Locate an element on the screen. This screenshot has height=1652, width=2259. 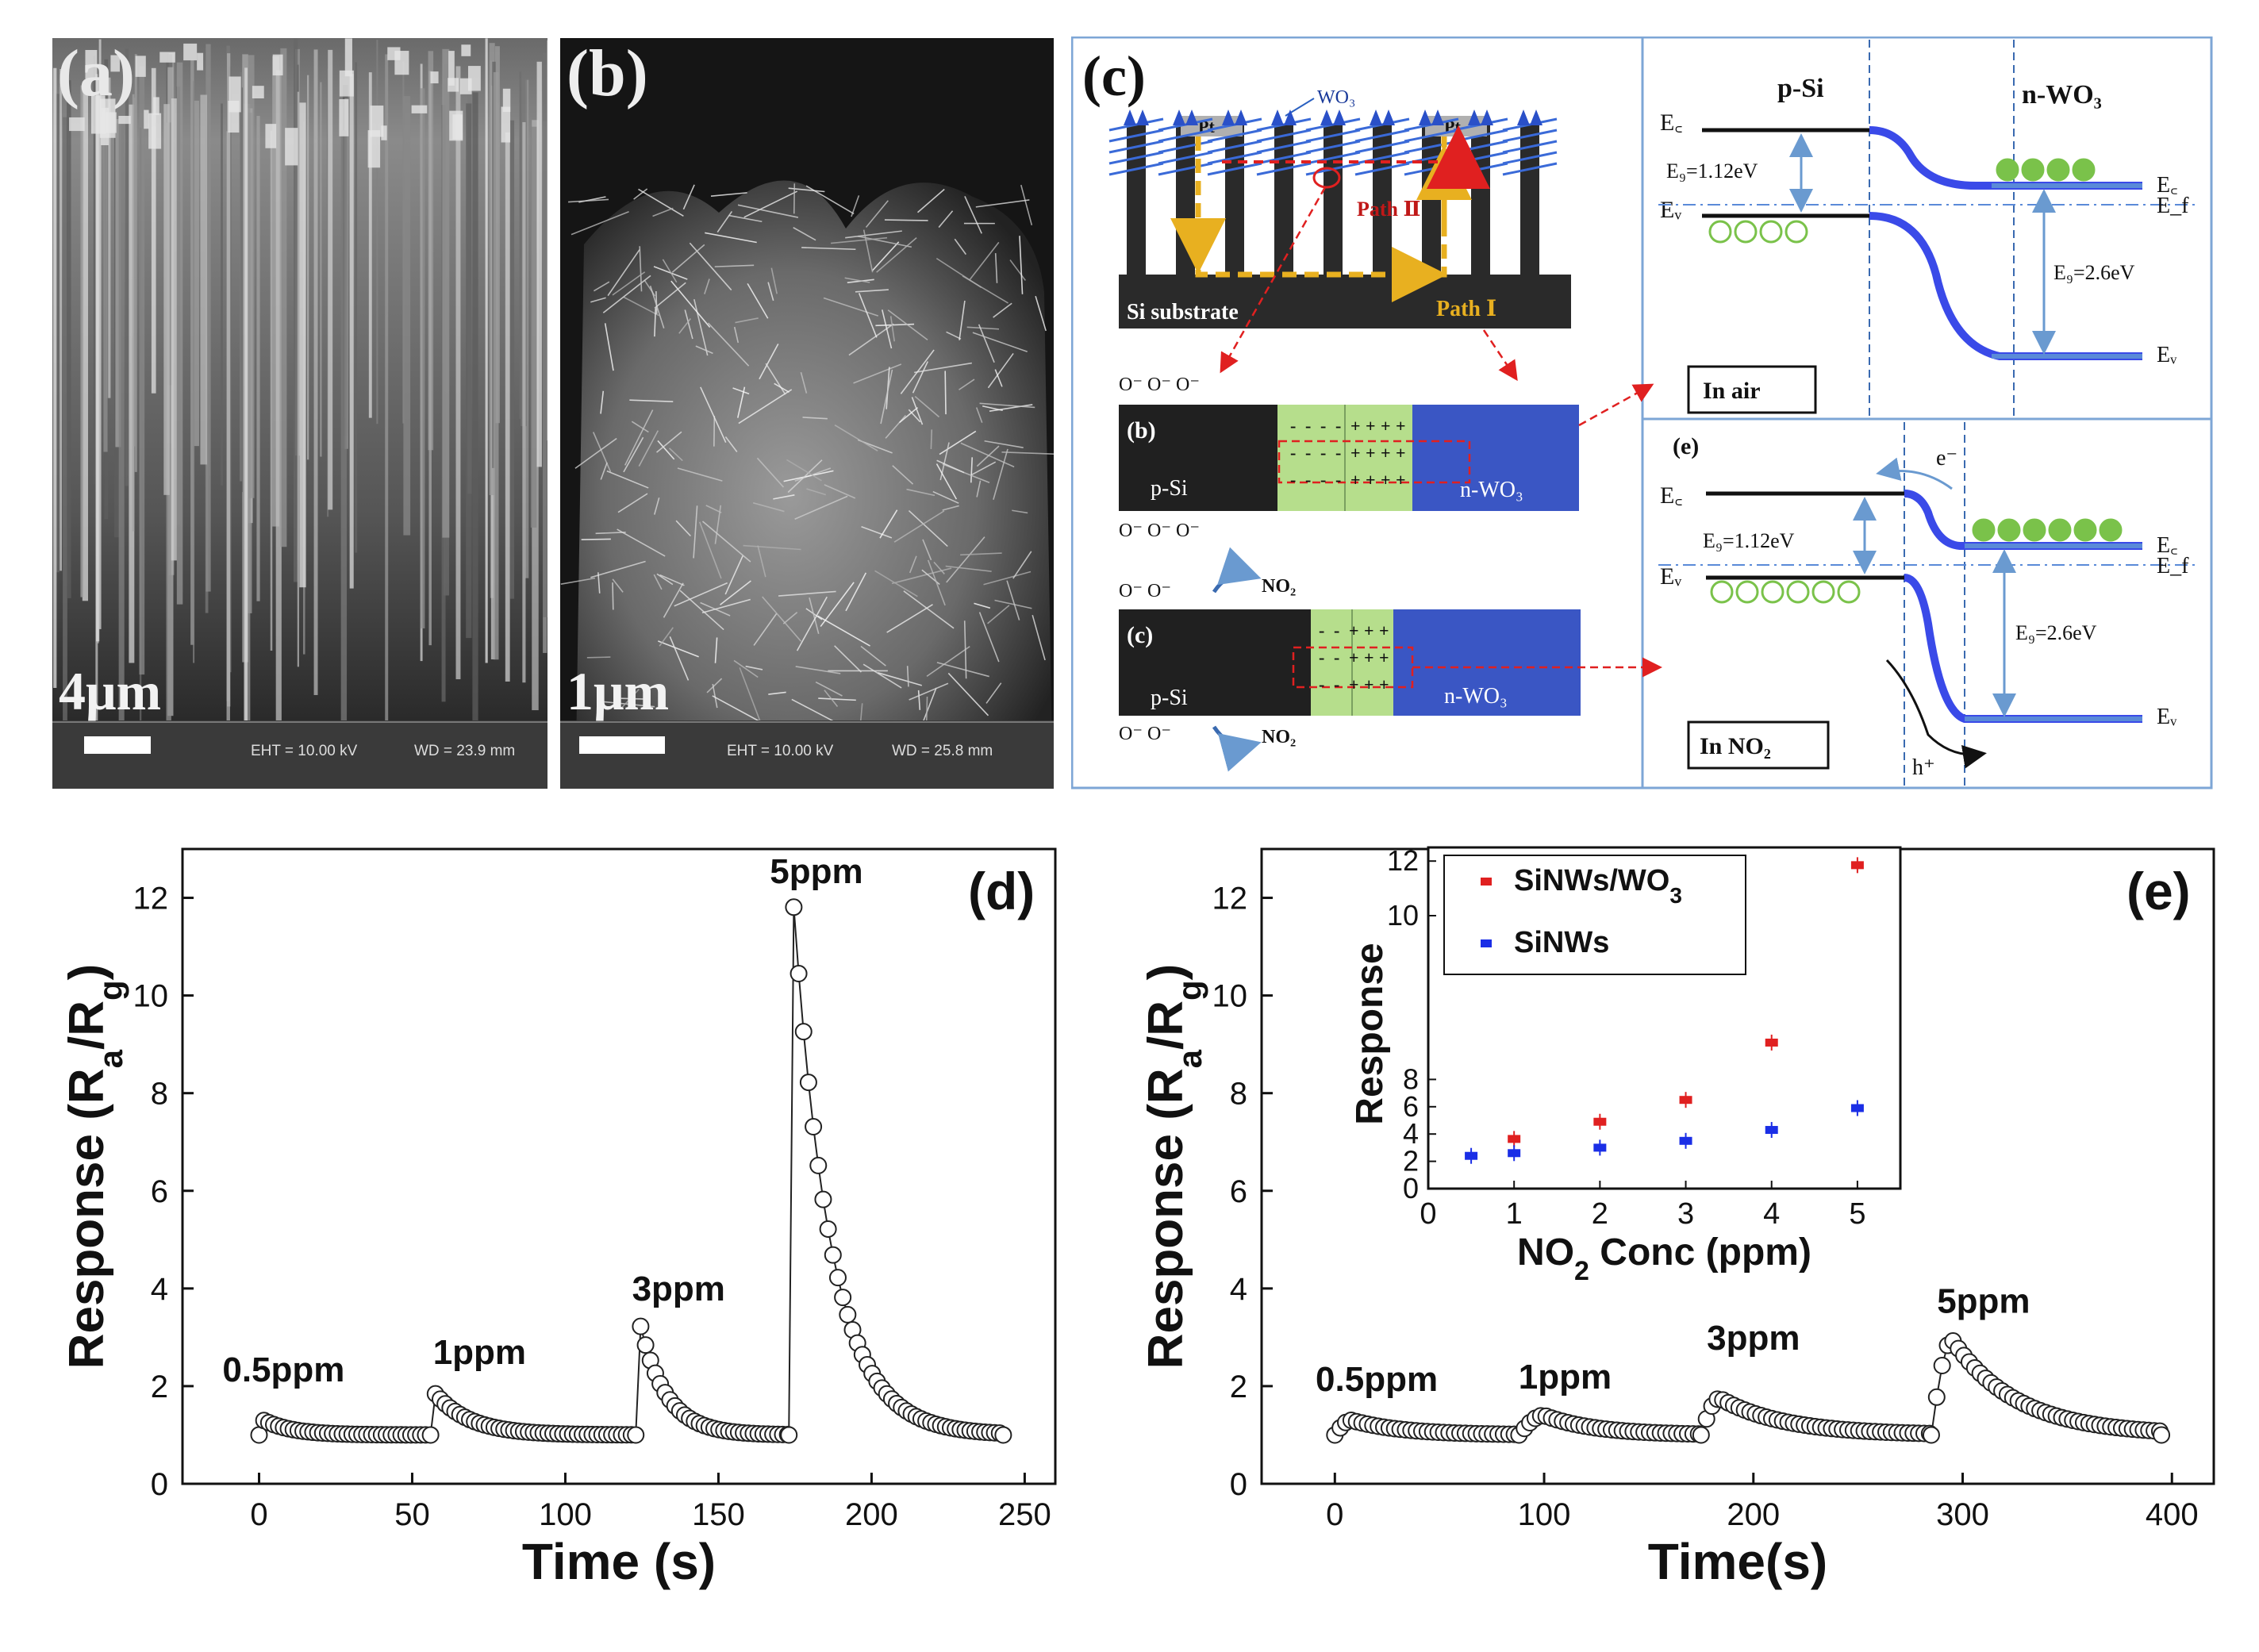
path-1-label: Path Ⅰ is located at coordinates (1466, 309).